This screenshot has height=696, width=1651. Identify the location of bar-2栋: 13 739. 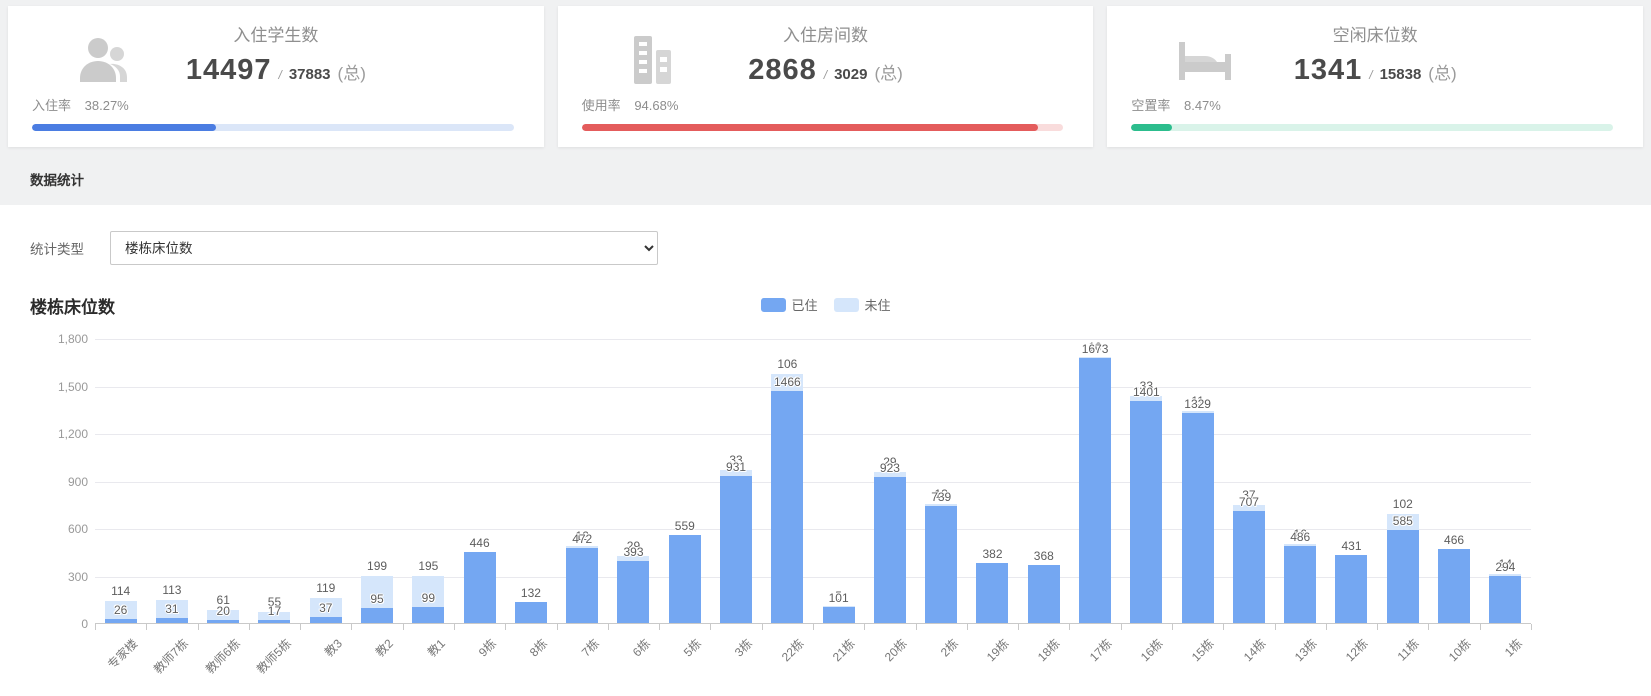
(941, 480).